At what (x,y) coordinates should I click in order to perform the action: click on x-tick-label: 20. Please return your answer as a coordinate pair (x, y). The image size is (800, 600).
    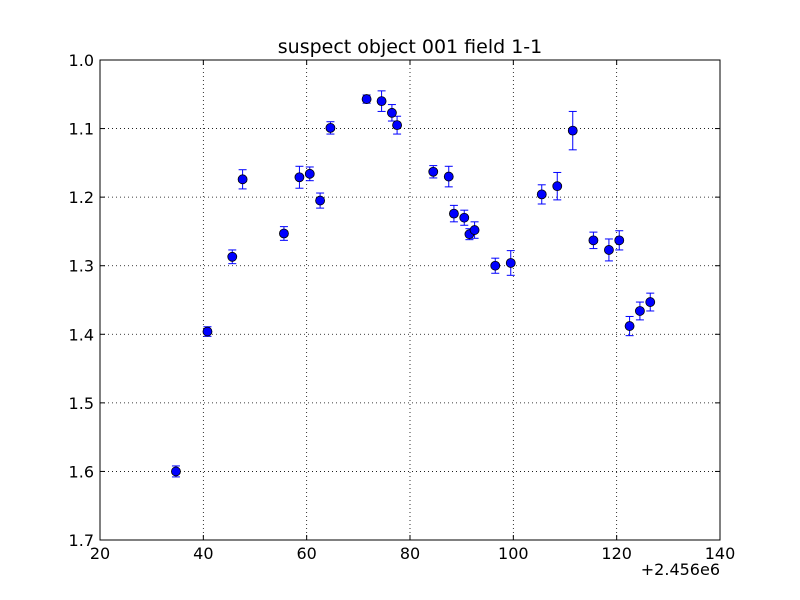
    Looking at the image, I should click on (100, 553).